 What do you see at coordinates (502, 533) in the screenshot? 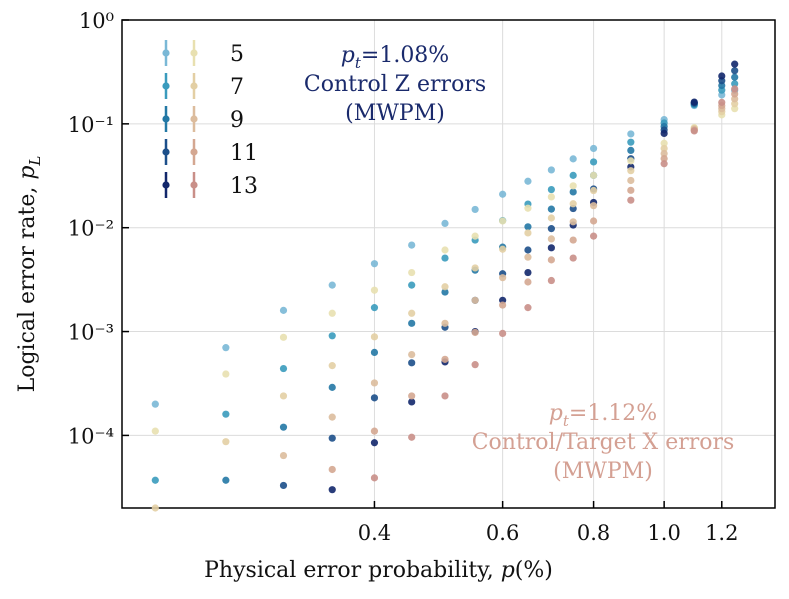
I see `x-tick-label: 0.6` at bounding box center [502, 533].